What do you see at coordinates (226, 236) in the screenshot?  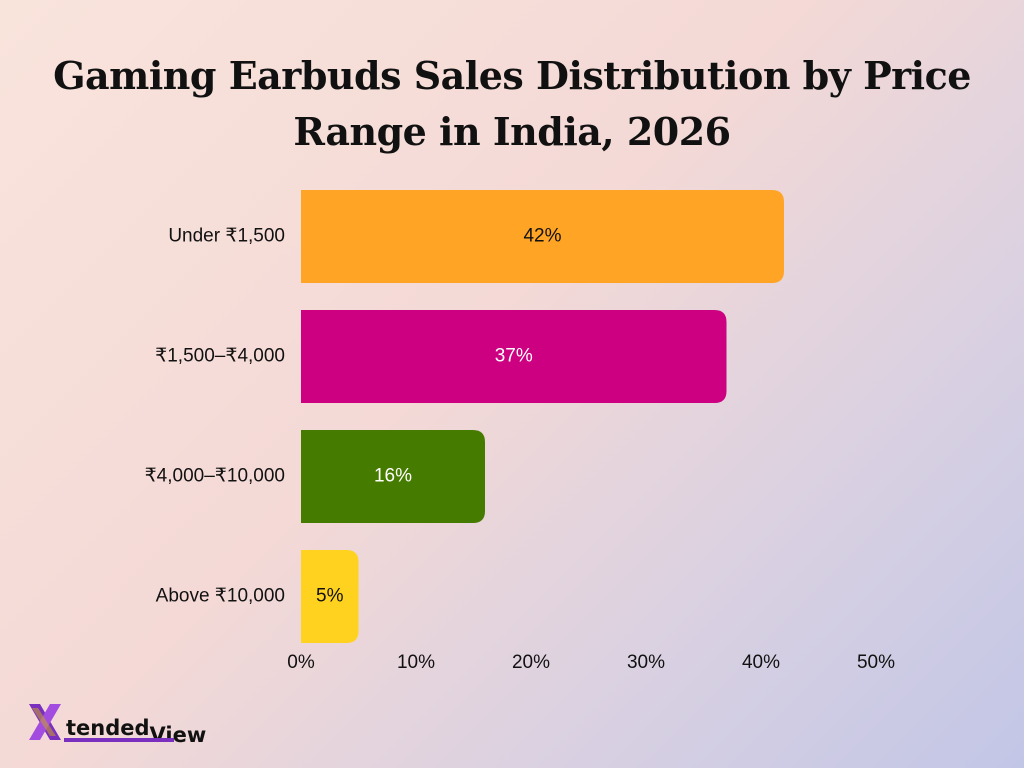 I see `category-label: Under ₹1,500` at bounding box center [226, 236].